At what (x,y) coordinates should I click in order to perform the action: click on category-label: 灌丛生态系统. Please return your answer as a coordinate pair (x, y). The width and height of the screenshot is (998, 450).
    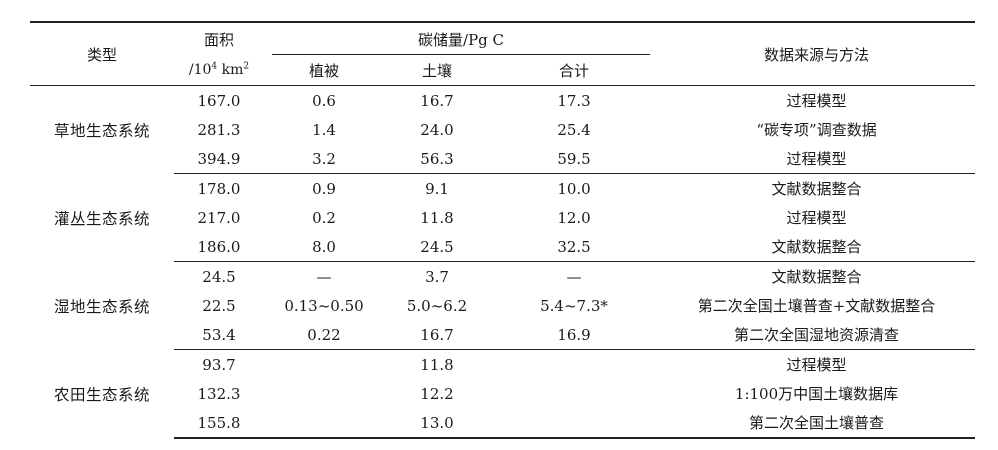
    Looking at the image, I should click on (101, 218).